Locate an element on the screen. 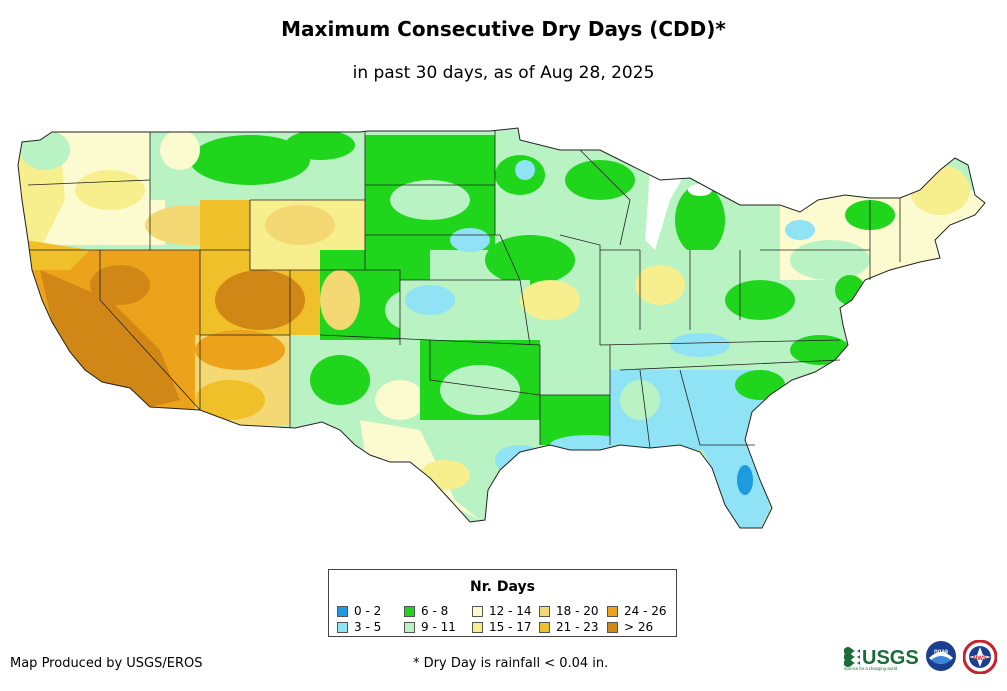 This screenshot has width=1007, height=691. legend-label: 12 - 14 is located at coordinates (510, 611).